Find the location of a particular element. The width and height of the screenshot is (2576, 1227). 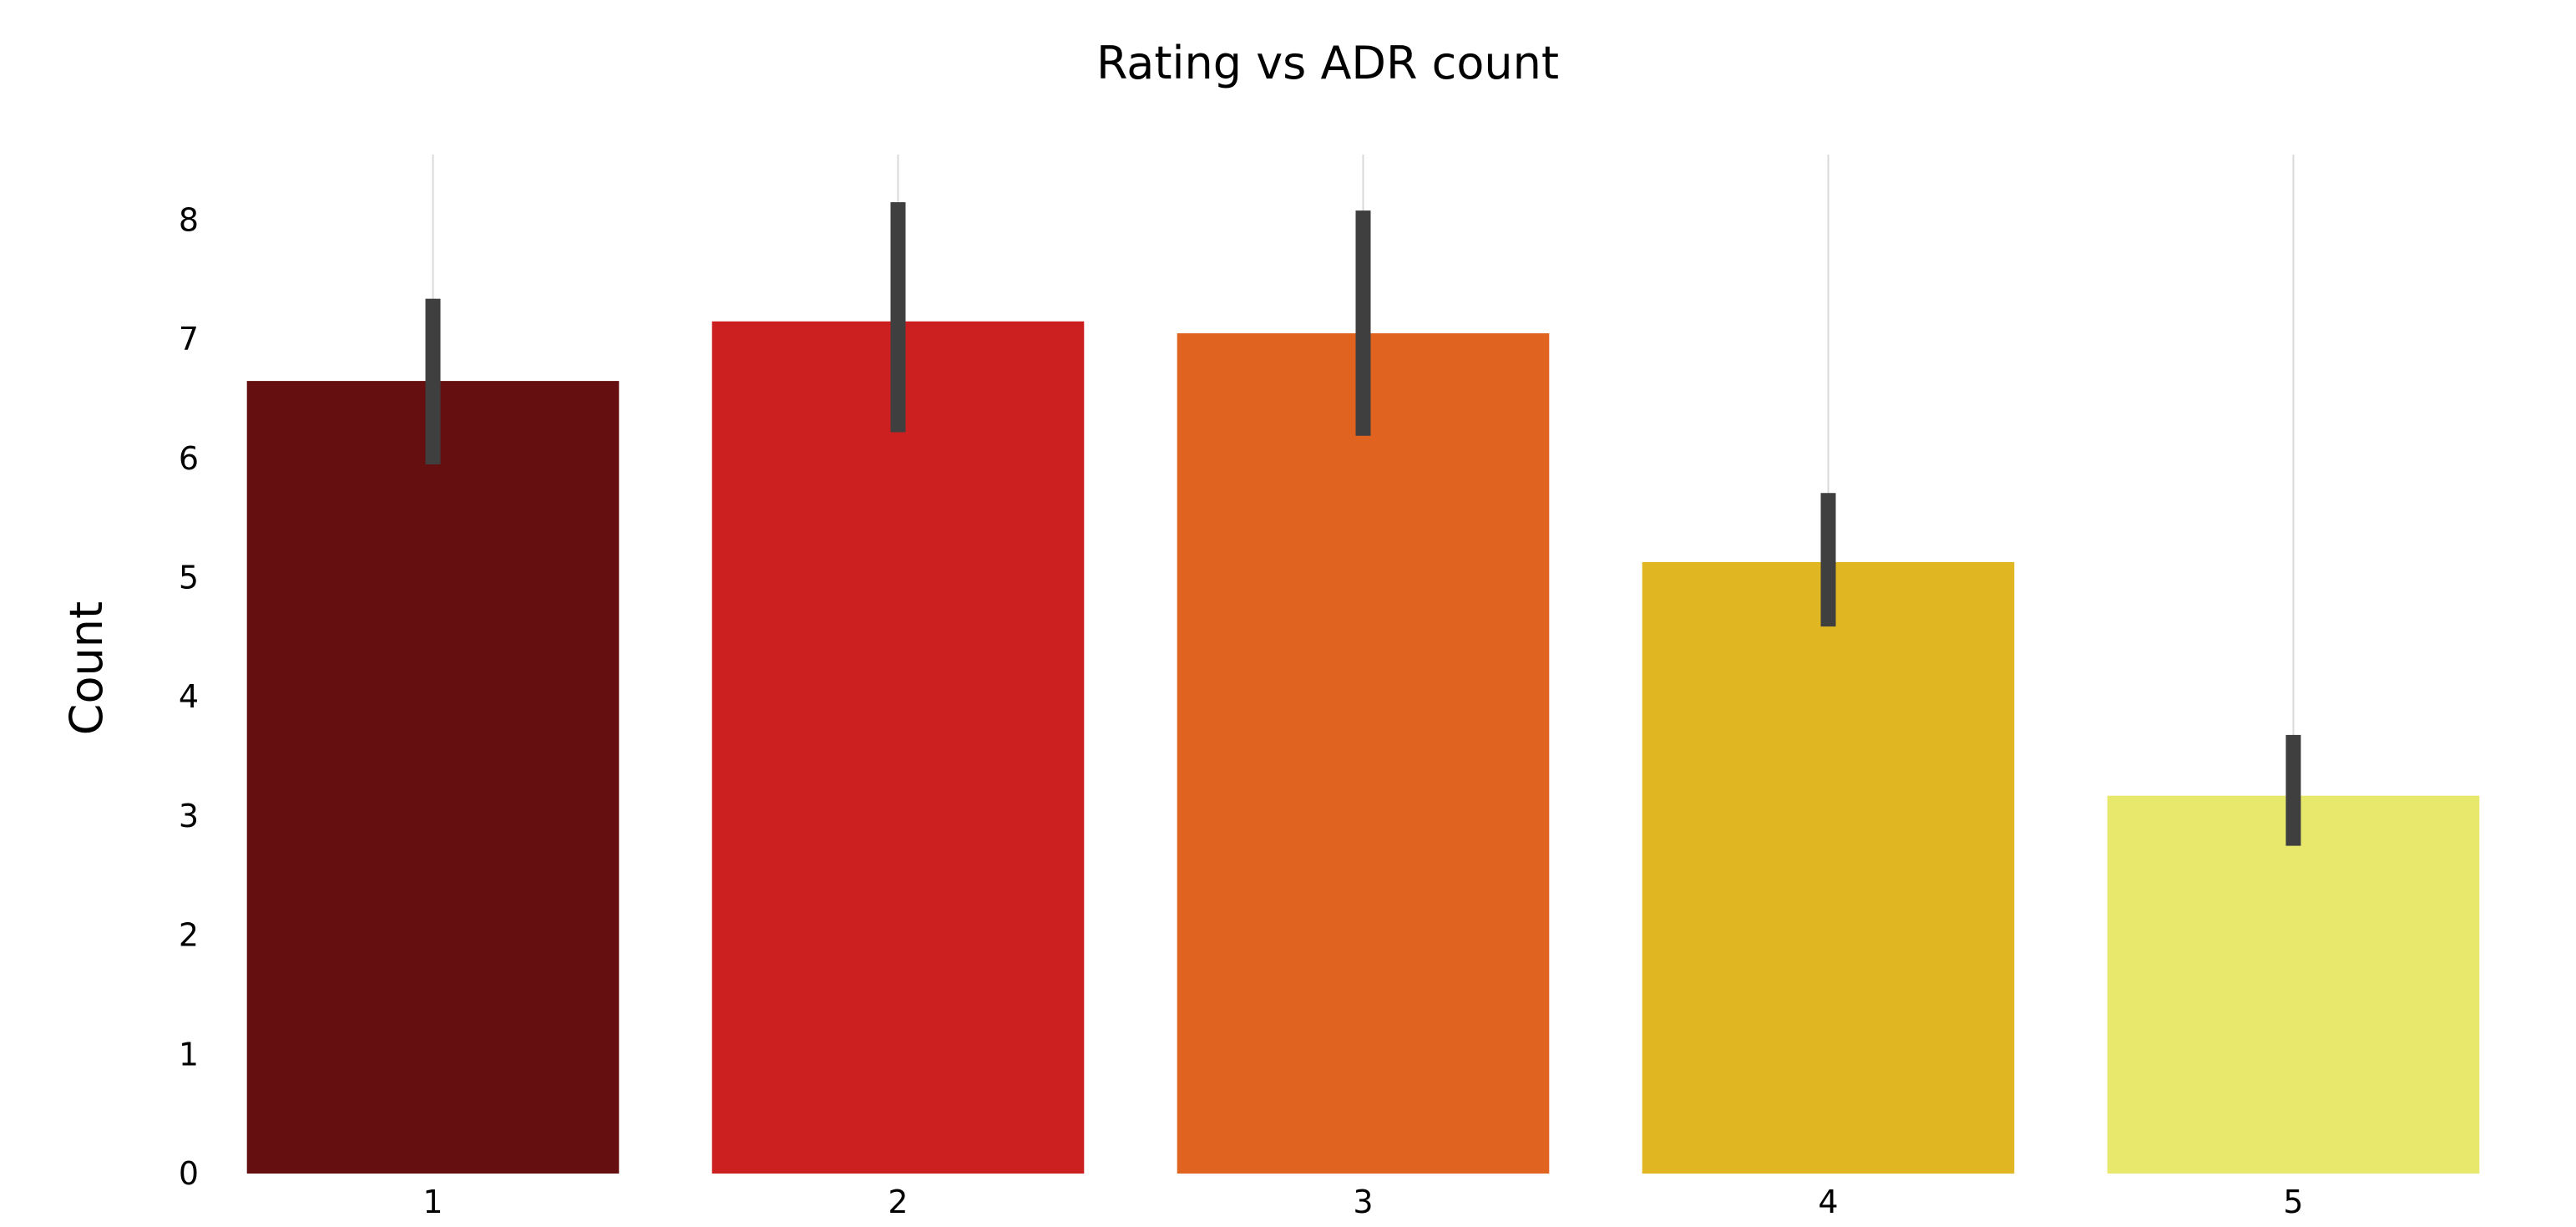

y-tick-label-4: 4 is located at coordinates (189, 696).